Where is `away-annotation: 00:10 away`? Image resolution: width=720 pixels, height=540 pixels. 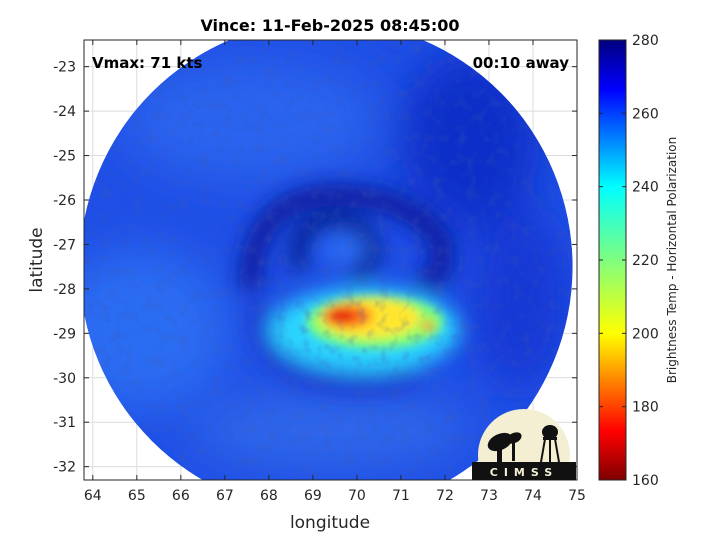 away-annotation: 00:10 away is located at coordinates (521, 63).